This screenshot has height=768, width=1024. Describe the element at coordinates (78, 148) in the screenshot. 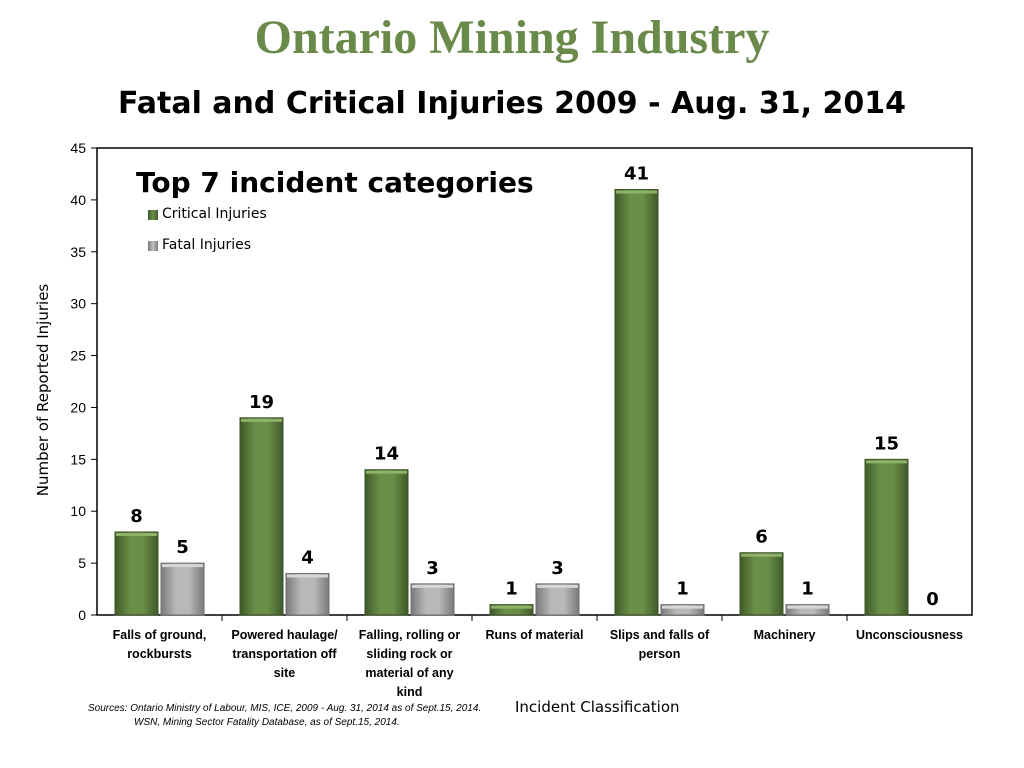

I see `y-tick-label: 45` at that location.